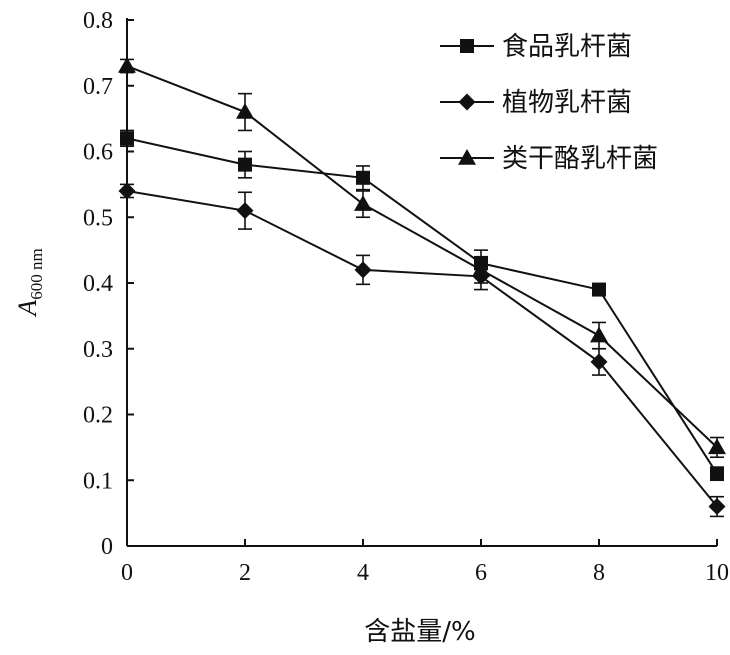 The image size is (730, 655). What do you see at coordinates (98, 481) in the screenshot?
I see `y-tick-label: 0.1` at bounding box center [98, 481].